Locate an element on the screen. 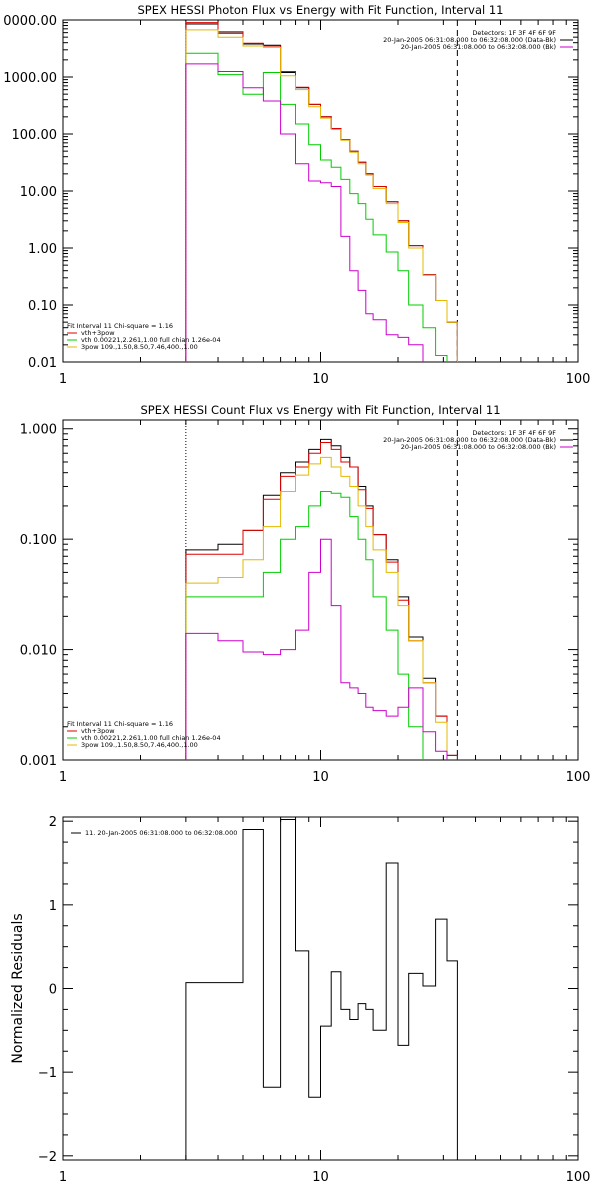 The width and height of the screenshot is (600, 1200). y-tick-label: 0 is located at coordinates (53, 990).